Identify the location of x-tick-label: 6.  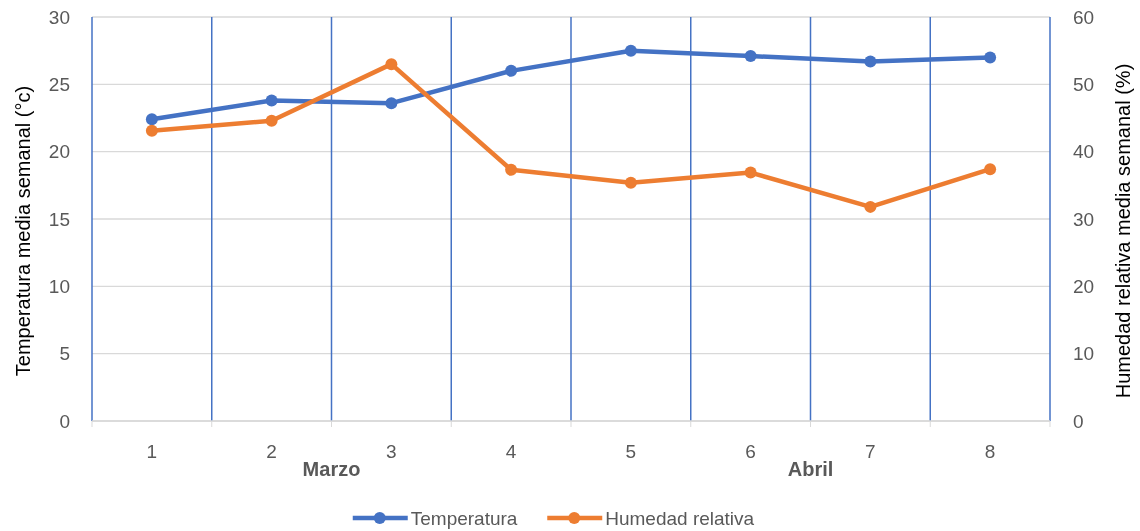
(750, 451).